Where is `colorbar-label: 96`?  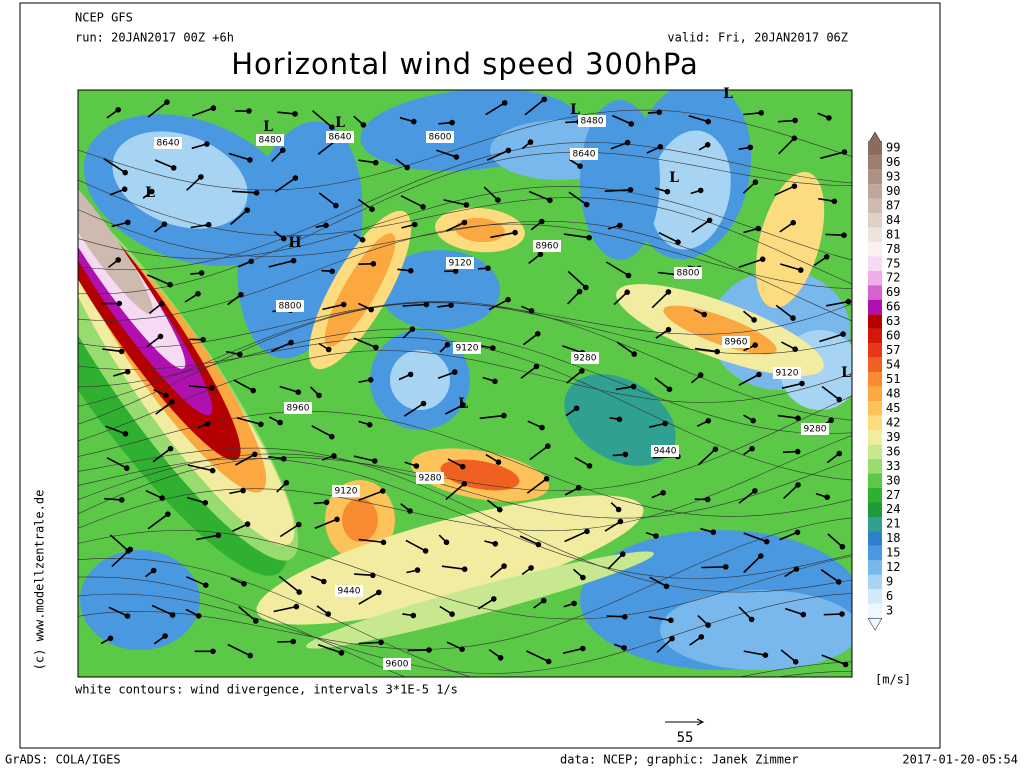 colorbar-label: 96 is located at coordinates (893, 162).